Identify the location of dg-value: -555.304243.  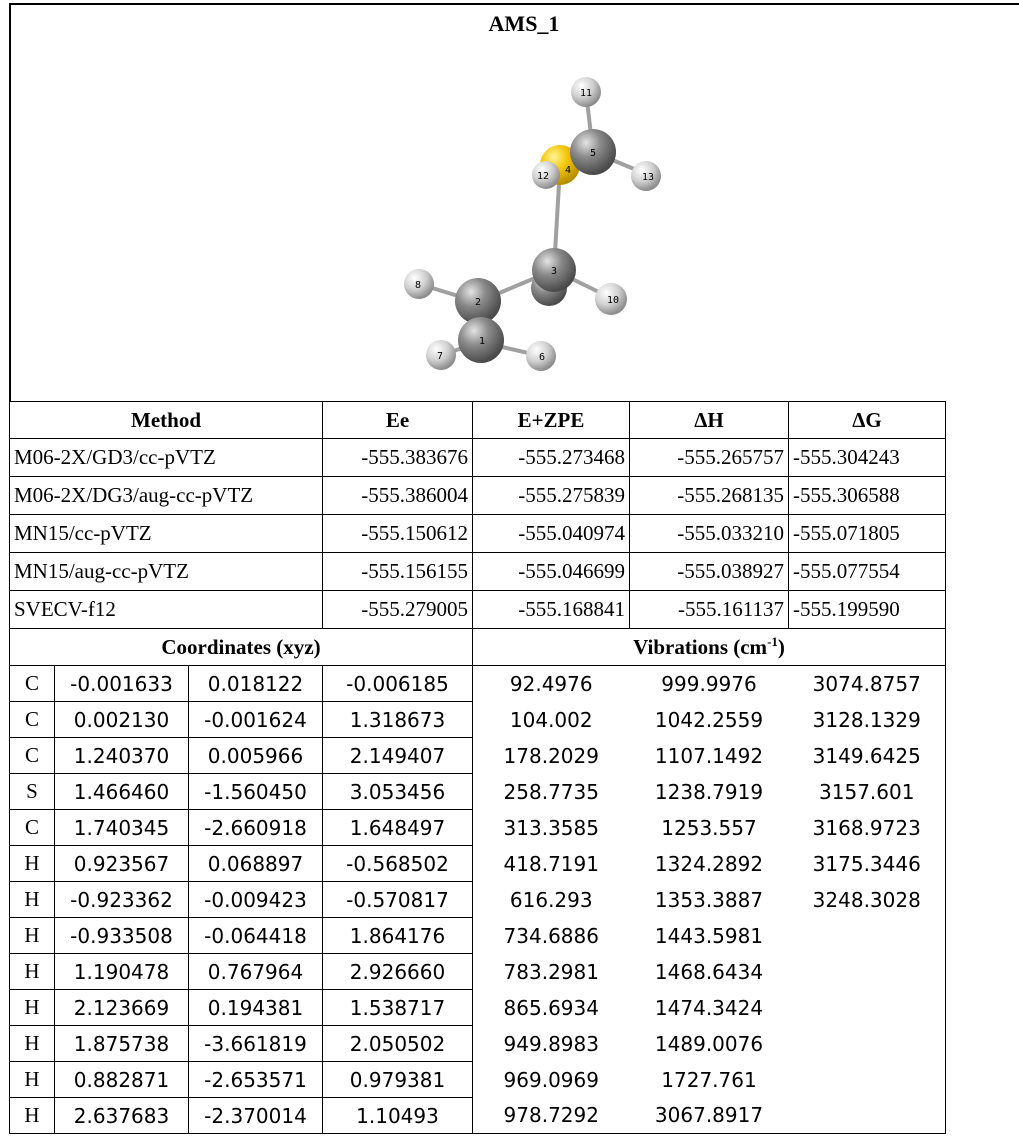
(867, 457).